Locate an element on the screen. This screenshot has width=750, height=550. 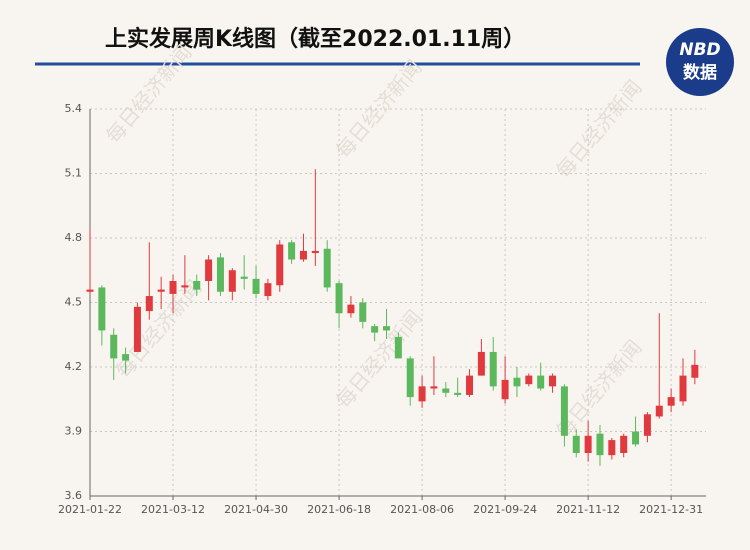
y-tick-label: 5.4 is located at coordinates (74, 108).